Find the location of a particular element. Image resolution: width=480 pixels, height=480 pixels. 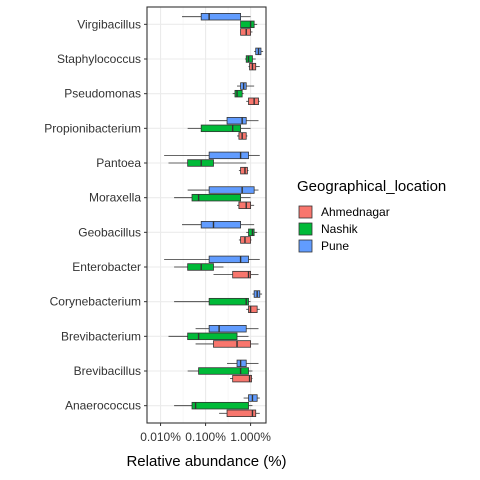

legend-title: Geographical_location is located at coordinates (371, 186).